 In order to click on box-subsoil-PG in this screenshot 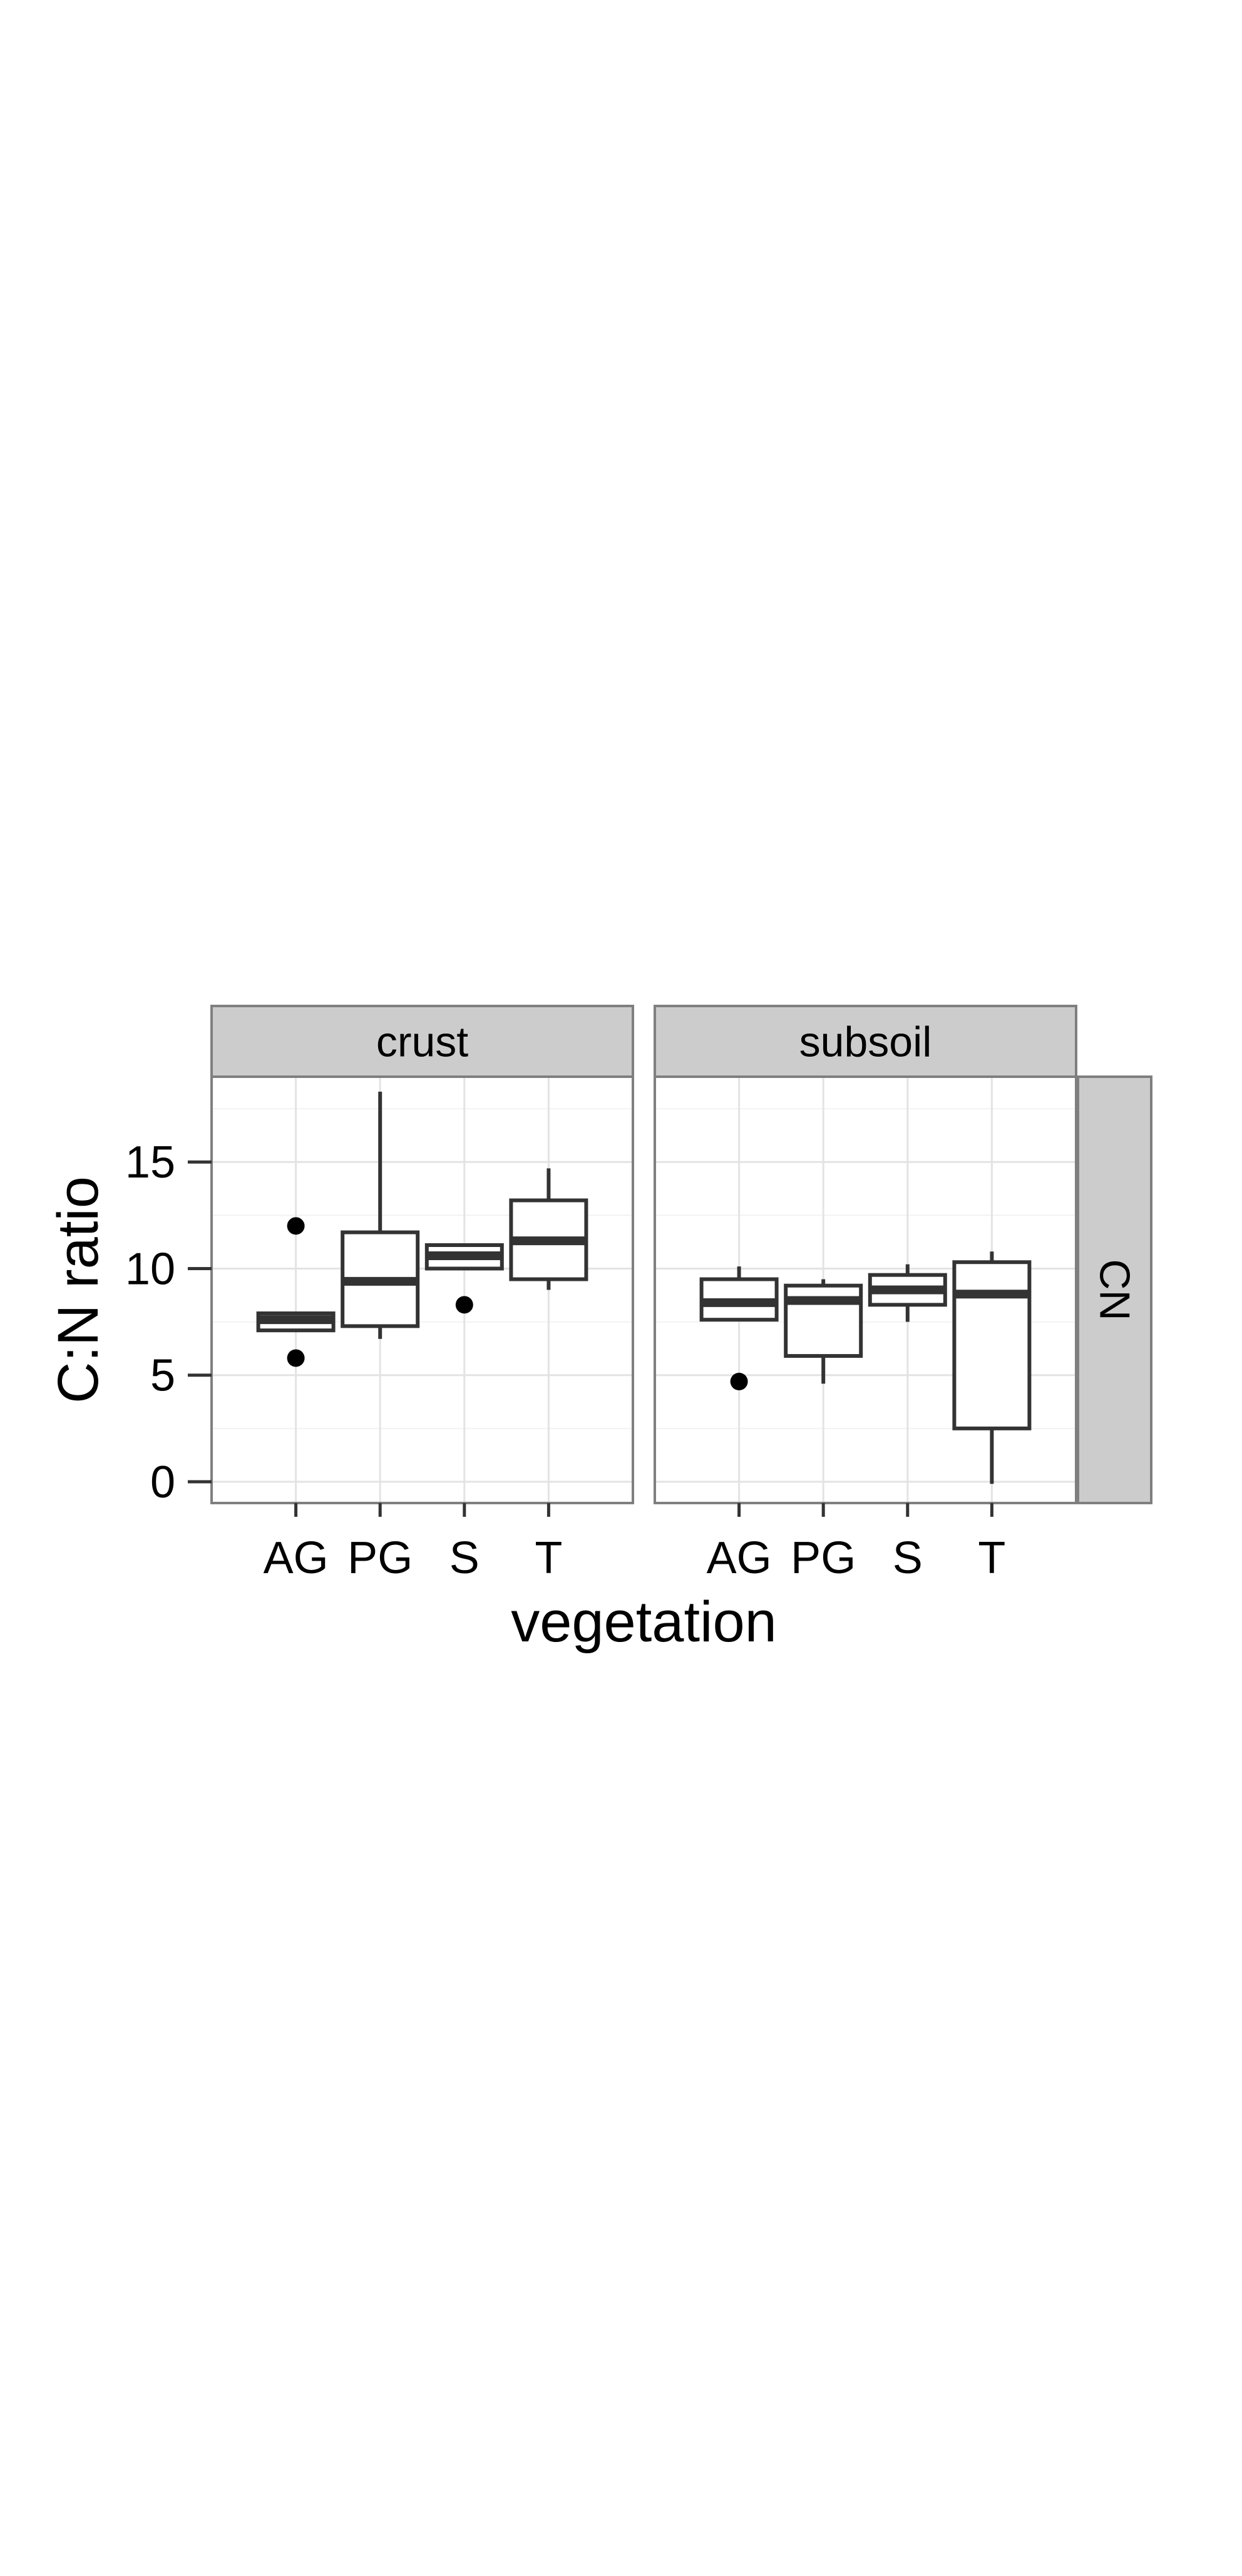, I will do `click(823, 1331)`.